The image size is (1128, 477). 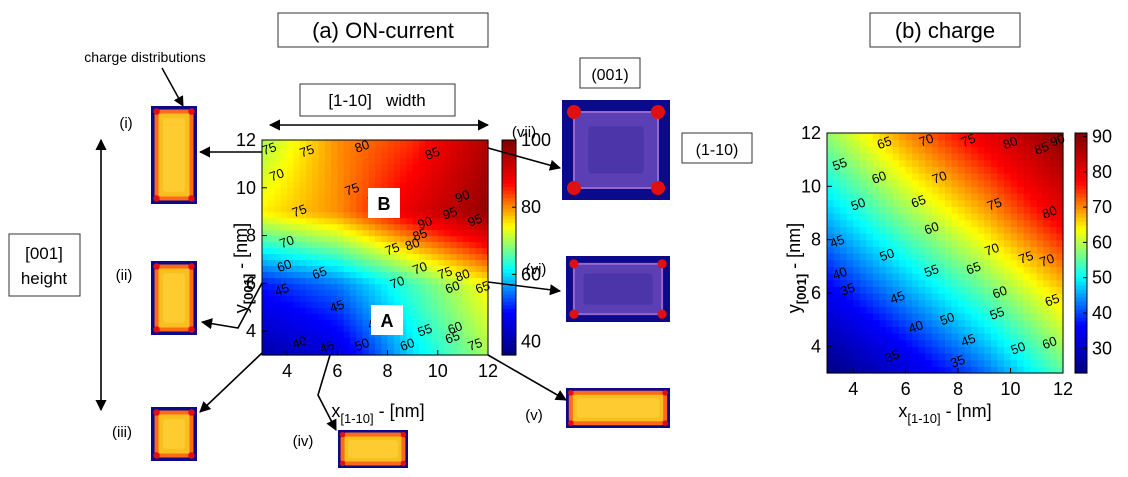 What do you see at coordinates (574, 314) in the screenshot?
I see `inset-corner-peak` at bounding box center [574, 314].